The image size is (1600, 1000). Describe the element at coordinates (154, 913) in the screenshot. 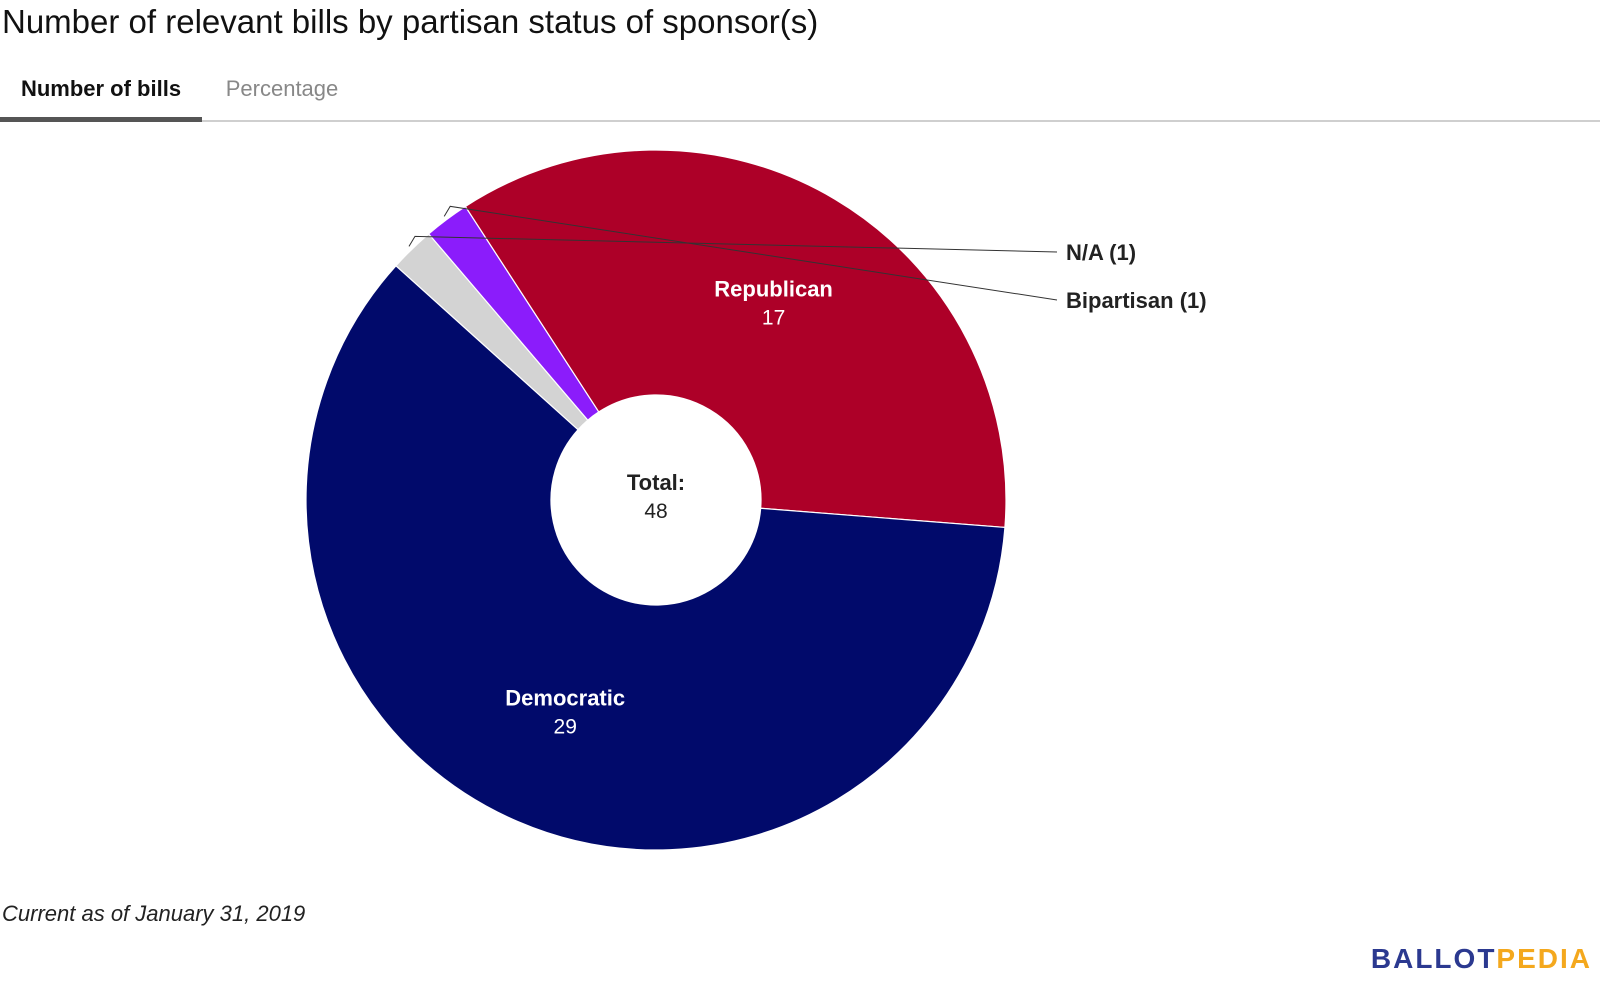

I see `footnote-date: Current as of January 31, 2019` at that location.